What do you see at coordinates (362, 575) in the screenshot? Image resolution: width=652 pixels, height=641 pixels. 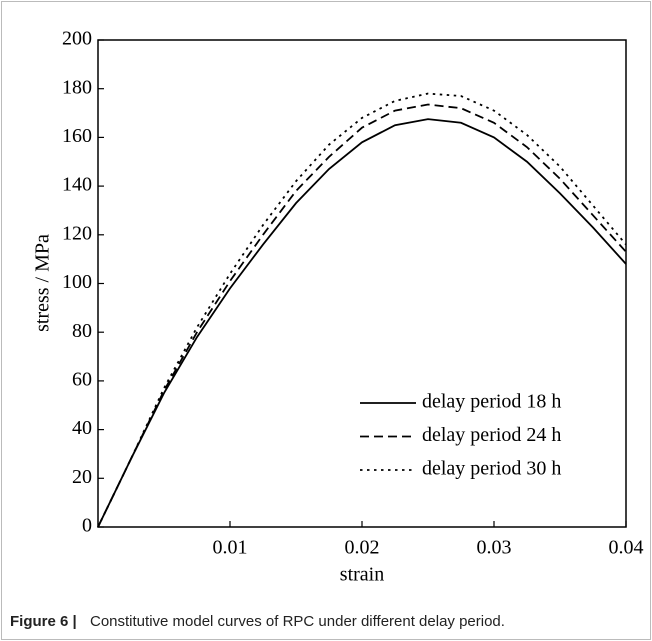 I see `x-axis-label: strain` at bounding box center [362, 575].